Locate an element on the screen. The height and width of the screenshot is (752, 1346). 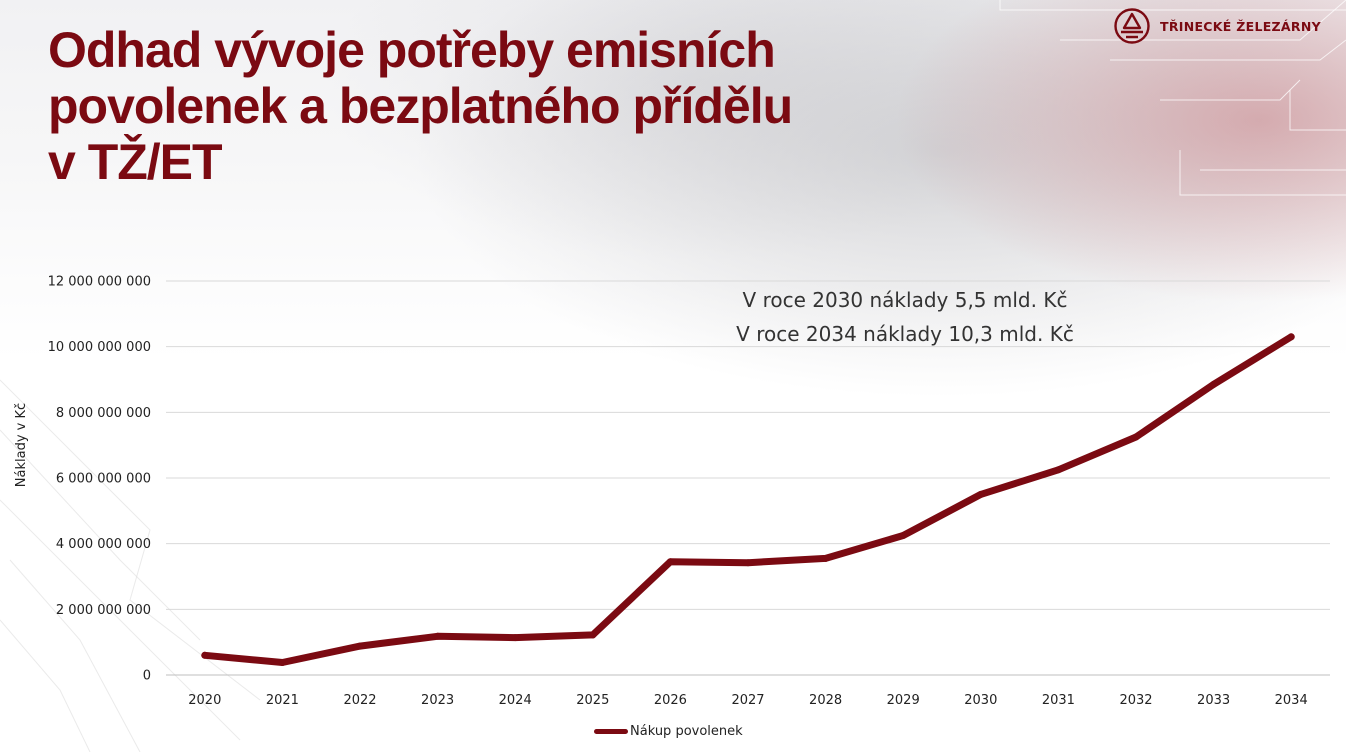
x-tick-label: 2020 is located at coordinates (204, 700).